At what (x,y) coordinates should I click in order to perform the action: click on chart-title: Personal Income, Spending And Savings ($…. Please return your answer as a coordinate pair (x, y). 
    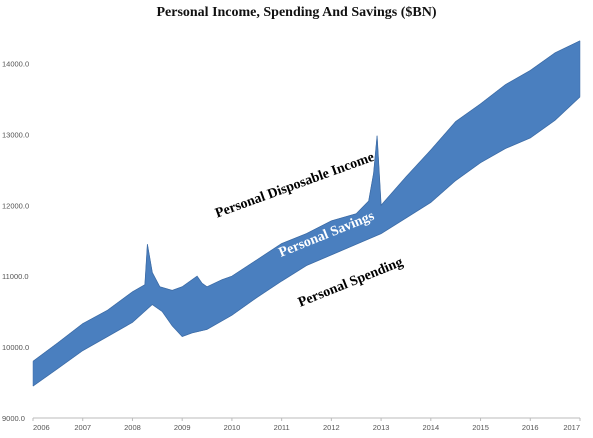
    Looking at the image, I should click on (296, 12).